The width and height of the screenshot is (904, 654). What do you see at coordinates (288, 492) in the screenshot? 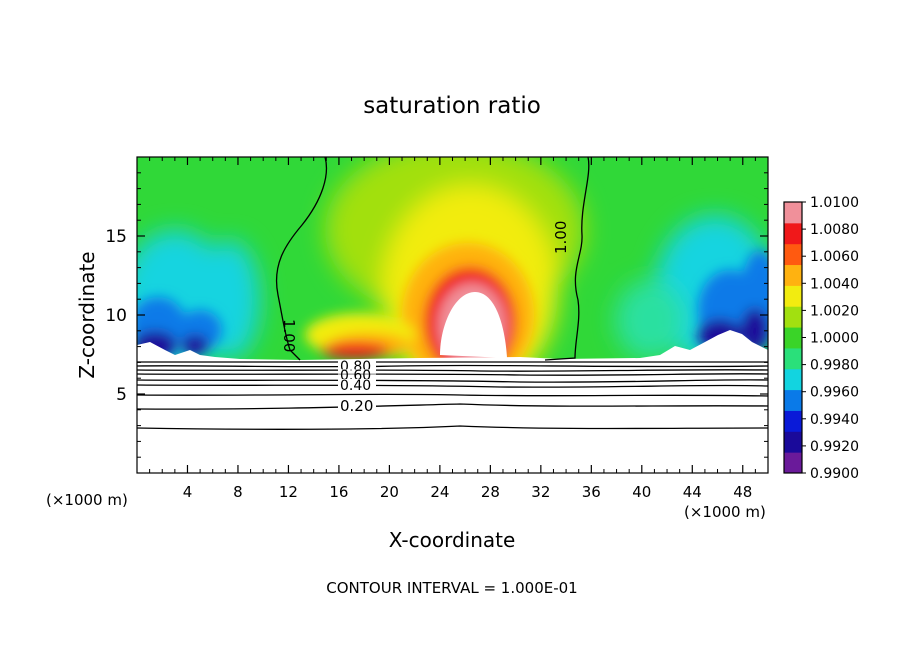
I see `x-tick-label: 12` at bounding box center [288, 492].